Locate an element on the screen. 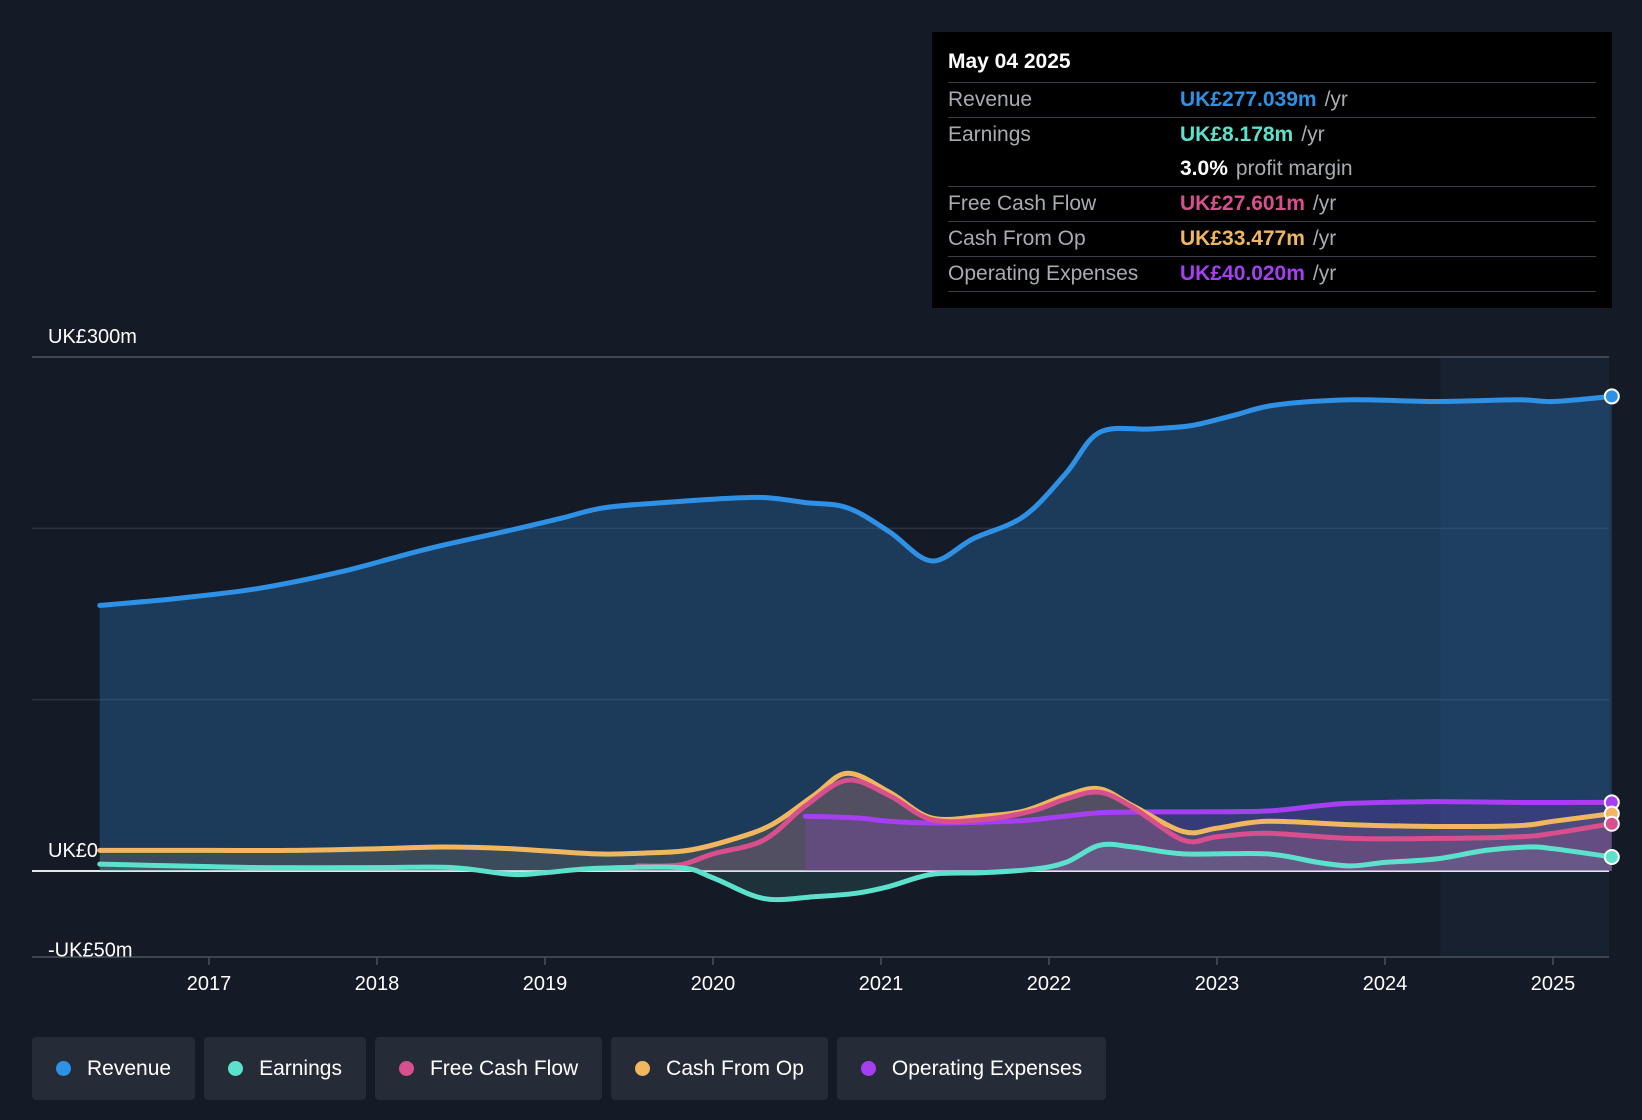 The height and width of the screenshot is (1120, 1642). line-cash-from-op is located at coordinates (856, 813).